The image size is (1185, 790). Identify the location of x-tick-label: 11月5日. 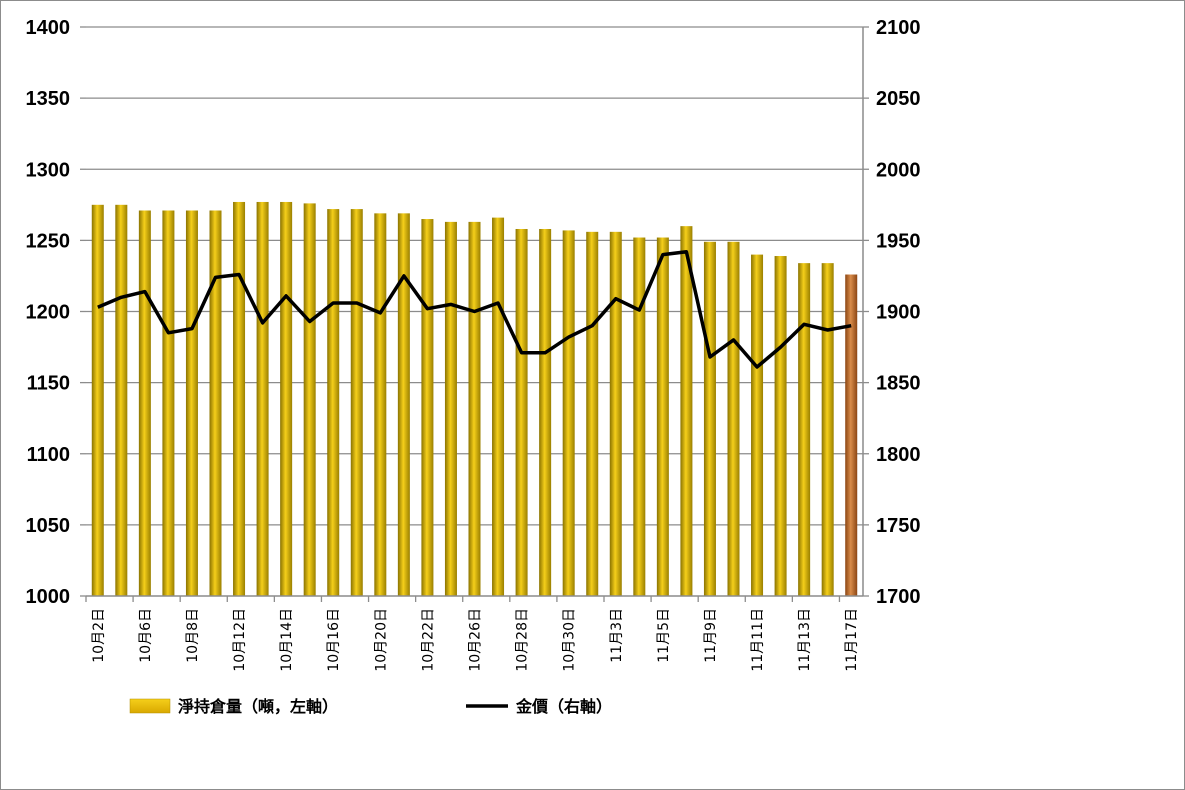
(664, 635).